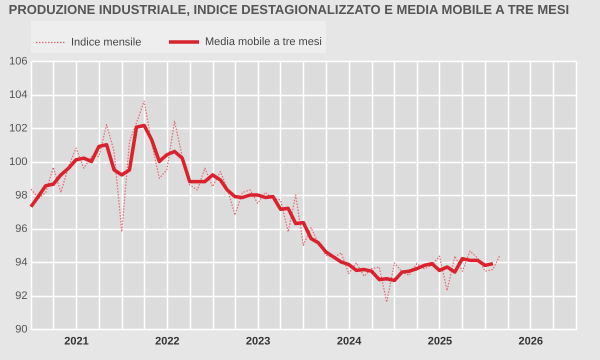 The height and width of the screenshot is (360, 600). Describe the element at coordinates (530, 342) in the screenshot. I see `x-tick-label: 2026` at that location.